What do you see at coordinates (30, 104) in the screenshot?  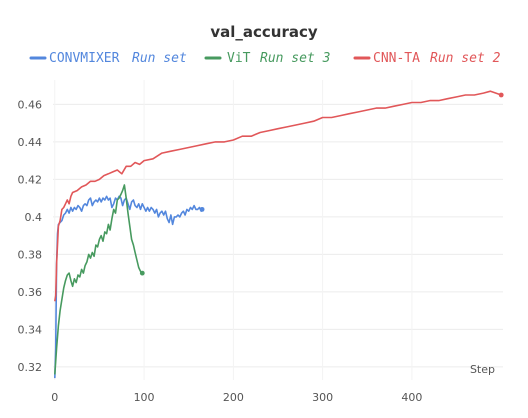 I see `y-tick-label: 0.46` at bounding box center [30, 104].